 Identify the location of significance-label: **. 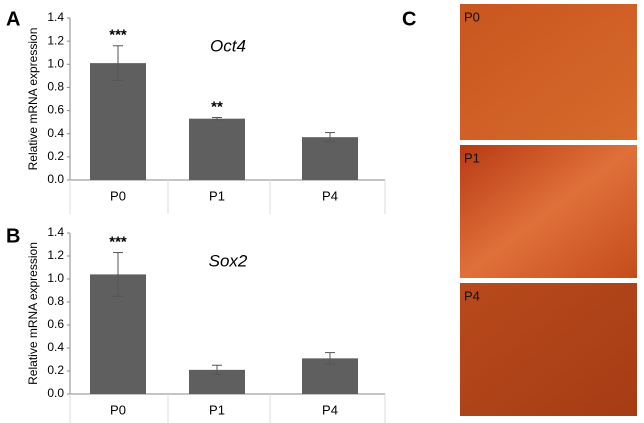
(217, 106).